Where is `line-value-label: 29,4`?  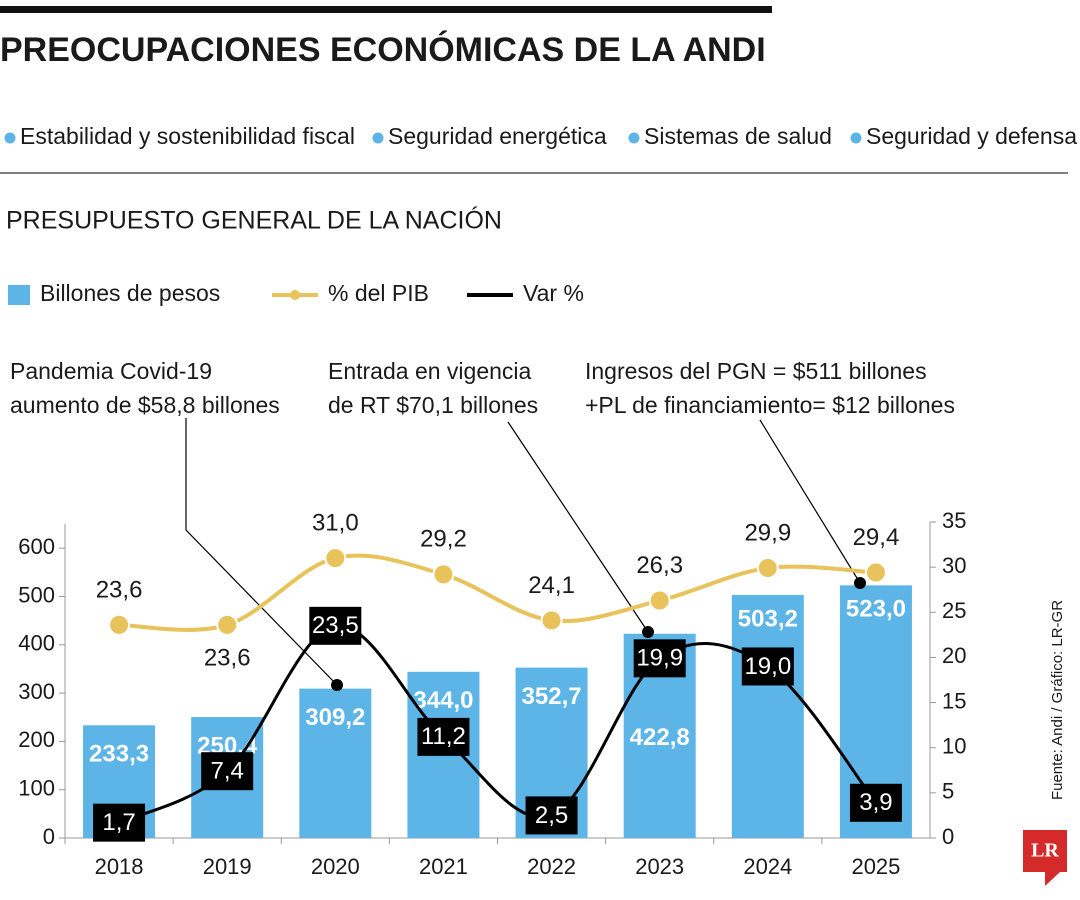 line-value-label: 29,4 is located at coordinates (876, 537).